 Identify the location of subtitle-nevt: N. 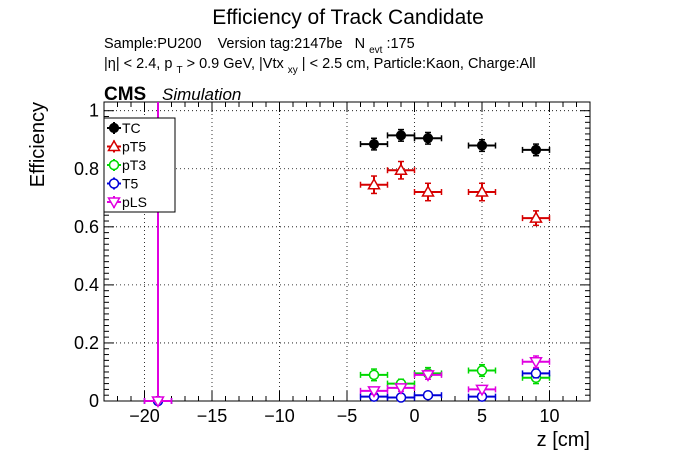
(360, 44).